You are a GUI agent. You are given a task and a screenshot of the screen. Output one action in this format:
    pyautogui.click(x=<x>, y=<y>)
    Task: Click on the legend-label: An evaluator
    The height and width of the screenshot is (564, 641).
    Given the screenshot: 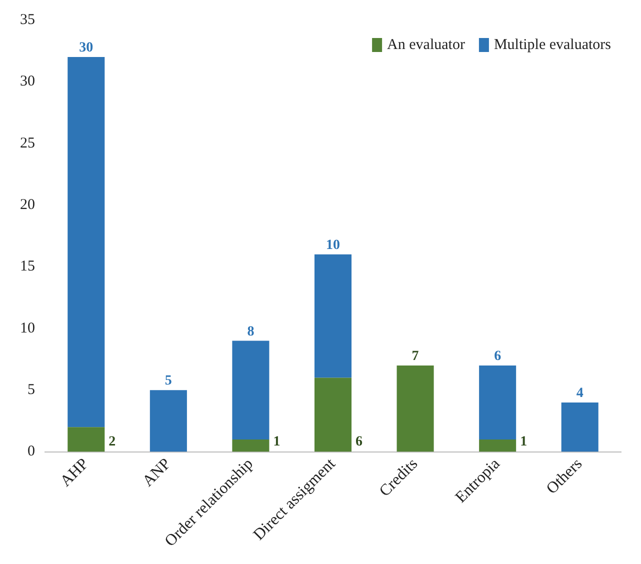 What is the action you would take?
    pyautogui.click(x=426, y=44)
    